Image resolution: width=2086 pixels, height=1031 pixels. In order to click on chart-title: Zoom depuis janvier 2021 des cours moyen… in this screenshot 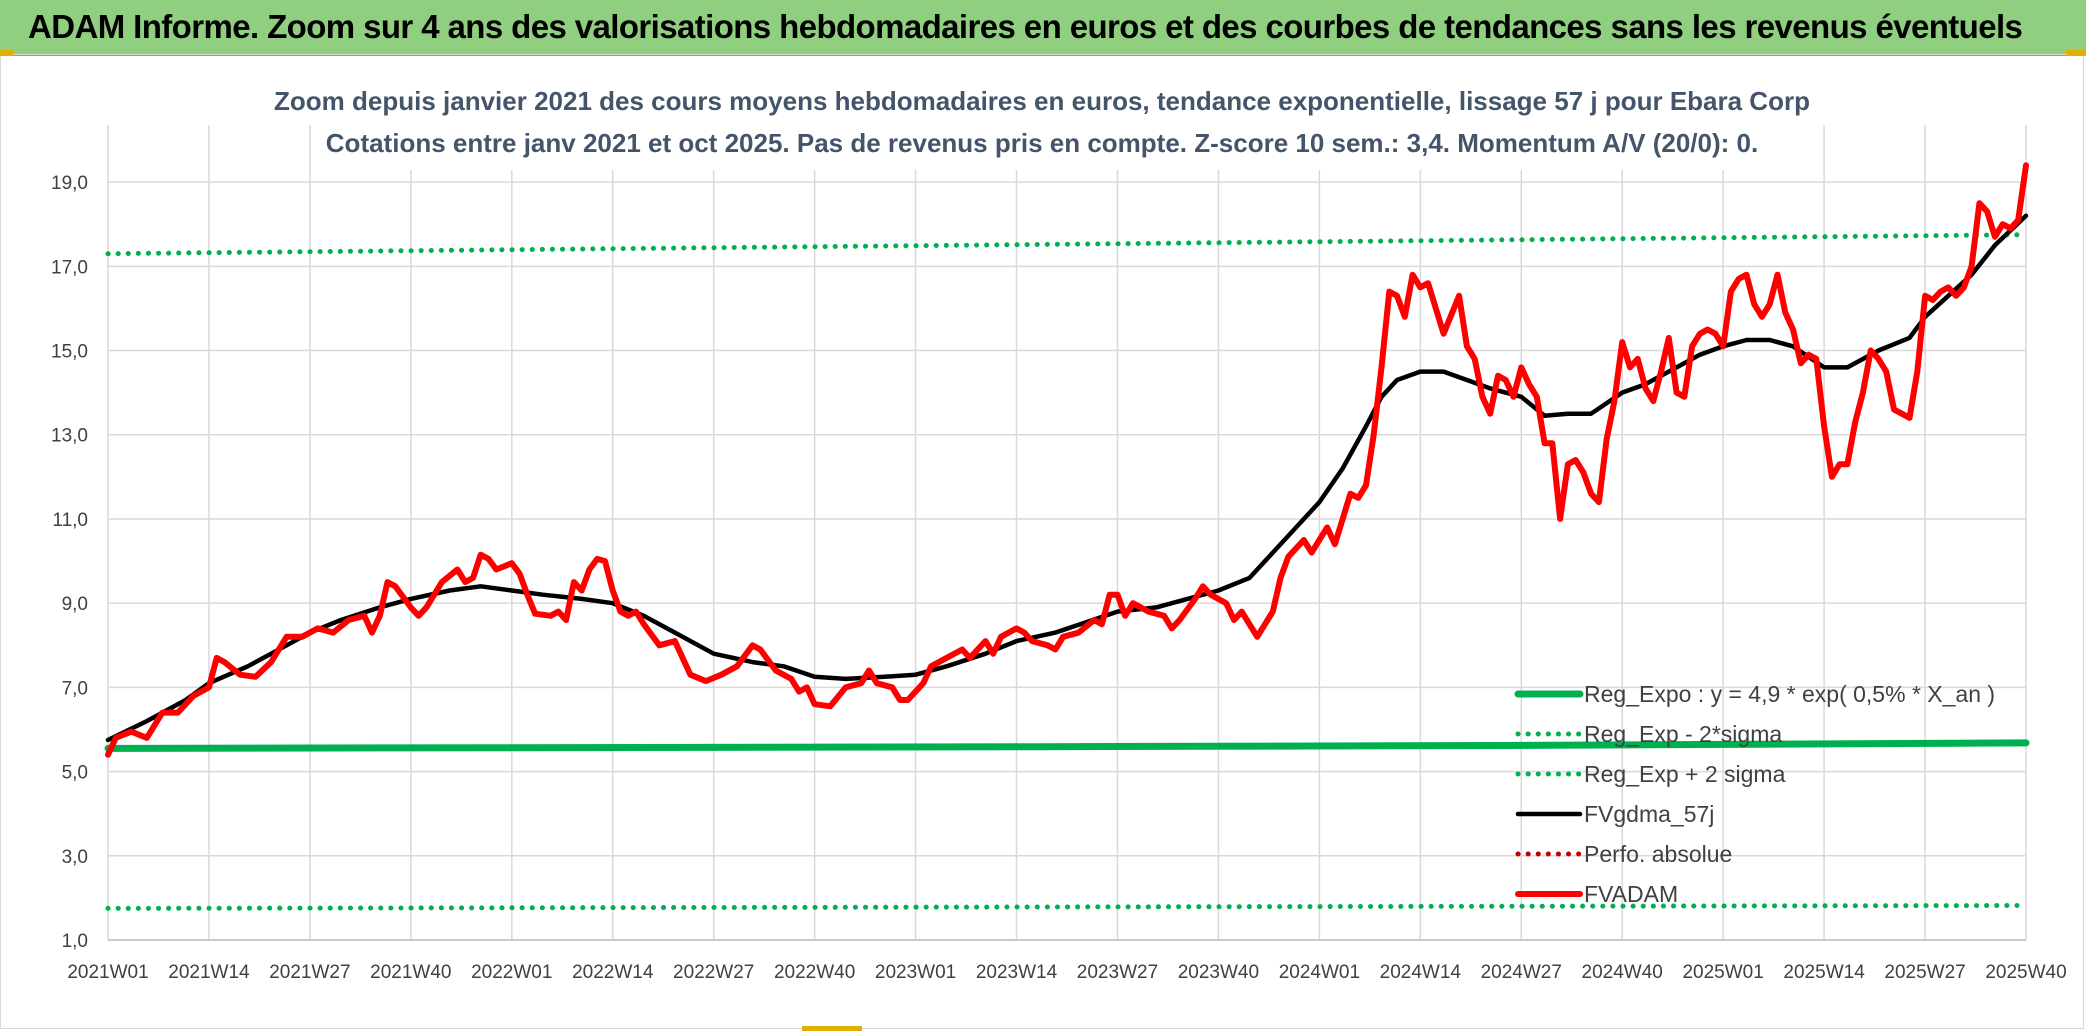, I will do `click(1042, 101)`.